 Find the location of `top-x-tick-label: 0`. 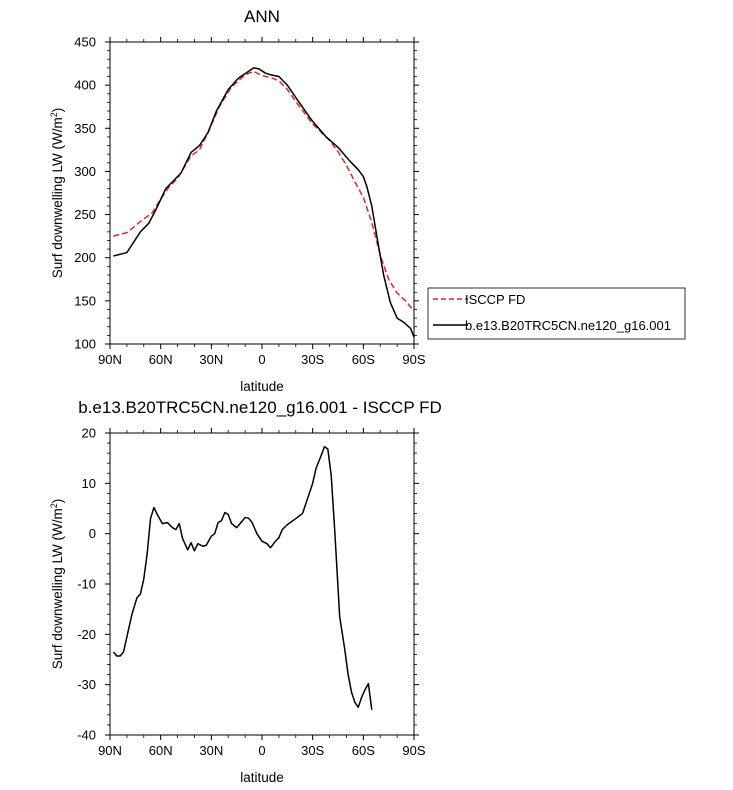

top-x-tick-label: 0 is located at coordinates (261, 359).